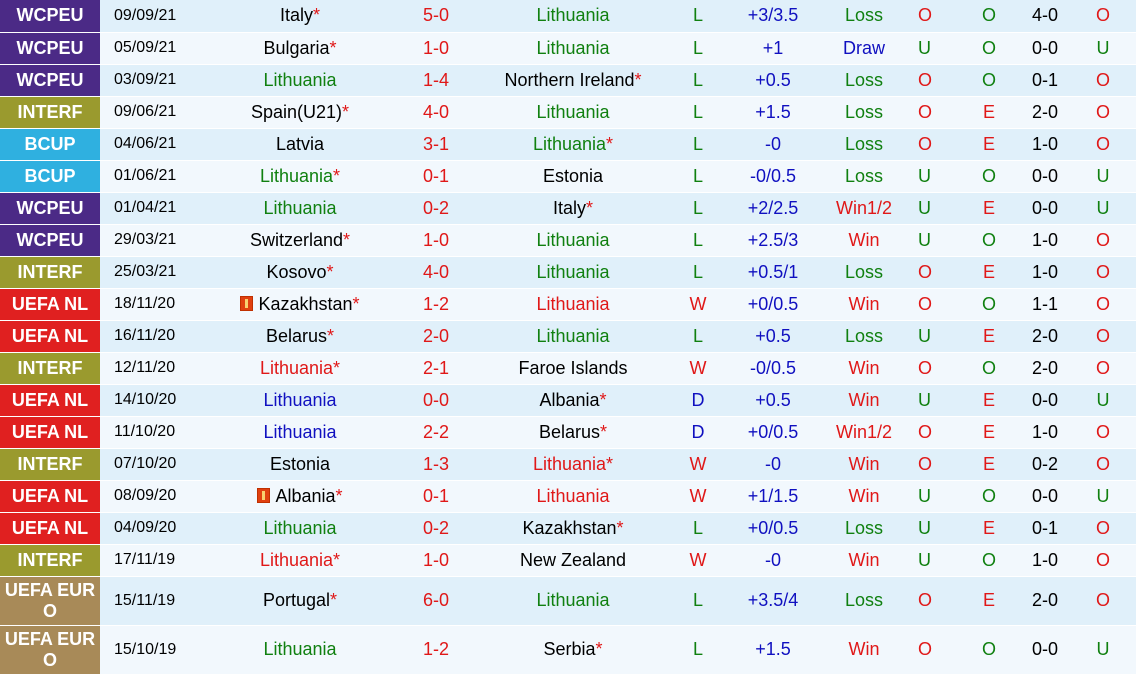 This screenshot has width=1136, height=690. Describe the element at coordinates (300, 16) in the screenshot. I see `home-team-cell: Italy*` at that location.